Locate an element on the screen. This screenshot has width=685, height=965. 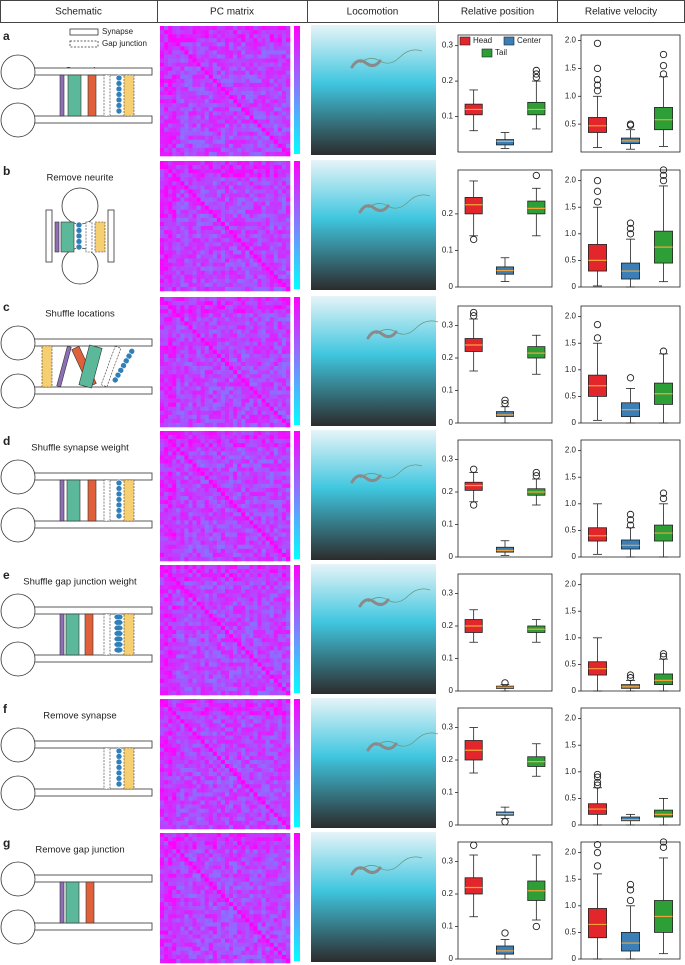
schematic is located at coordinates (80, 236).